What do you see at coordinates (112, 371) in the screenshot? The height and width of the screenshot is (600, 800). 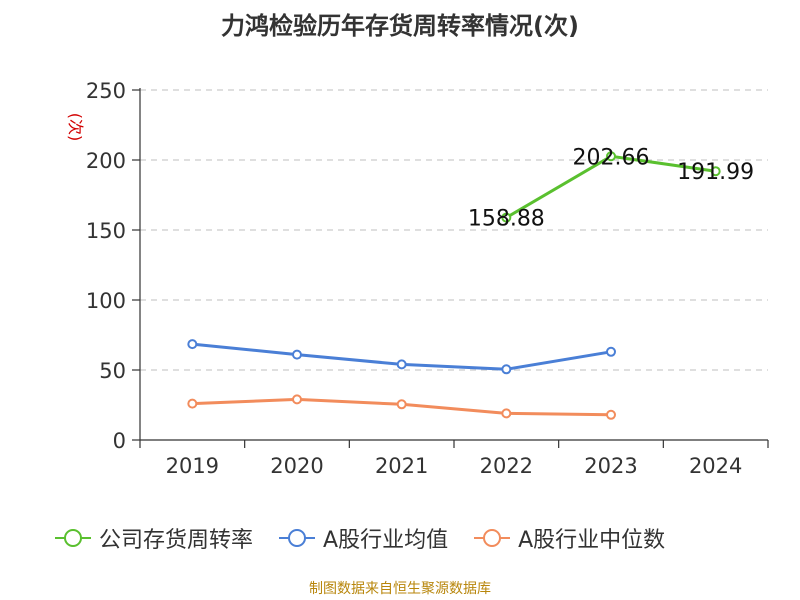 I see `y-tick-label: 50` at bounding box center [112, 371].